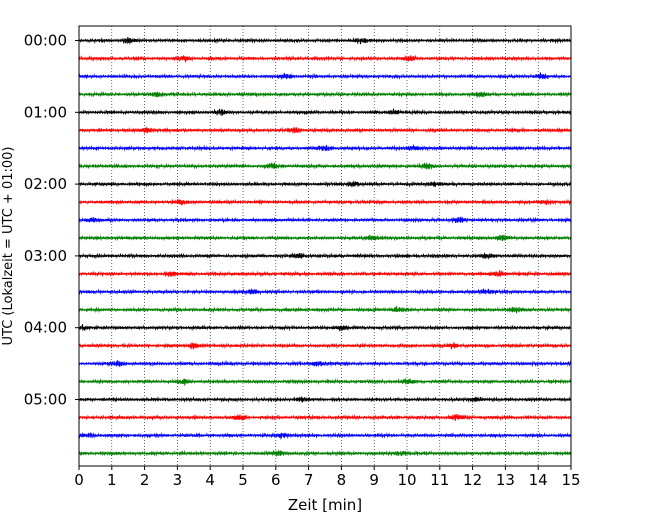  I want to click on x-tick-label-13: 13, so click(505, 480).